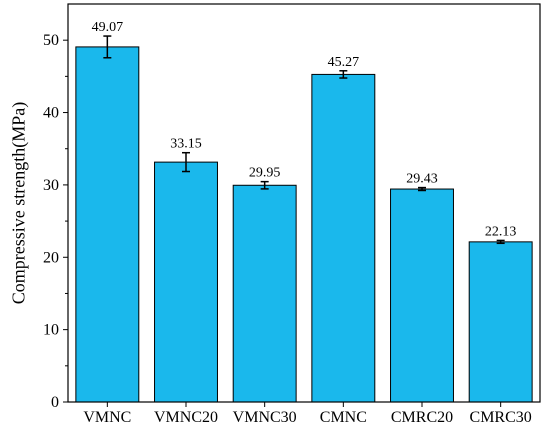 This screenshot has width=550, height=431. I want to click on data-label-cmrc30: 22.13, so click(501, 231).